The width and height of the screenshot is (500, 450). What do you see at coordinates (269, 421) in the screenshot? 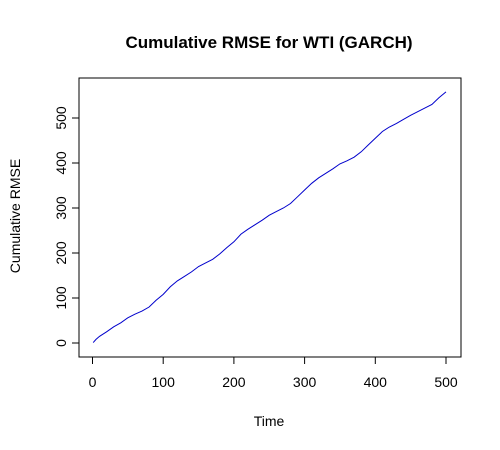
I see `x-axis-label: Time` at bounding box center [269, 421].